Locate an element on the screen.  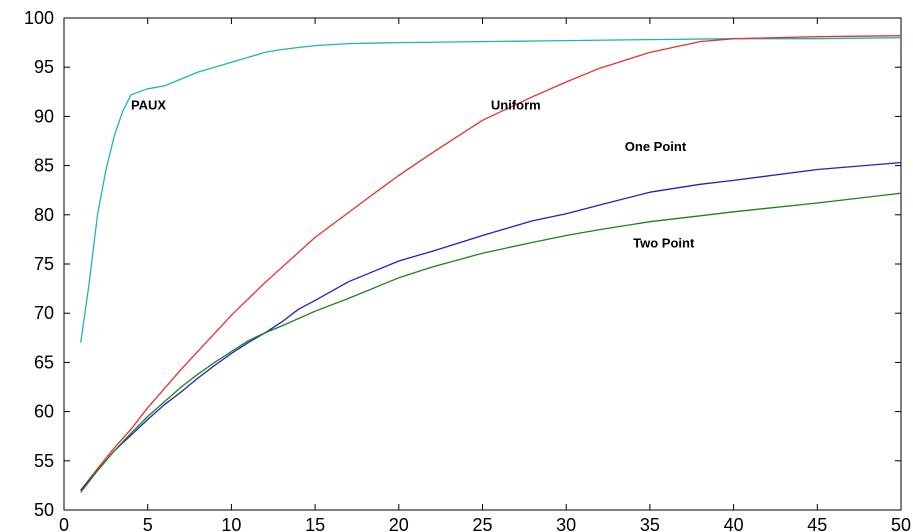
x-tick-label: 15 is located at coordinates (315, 523).